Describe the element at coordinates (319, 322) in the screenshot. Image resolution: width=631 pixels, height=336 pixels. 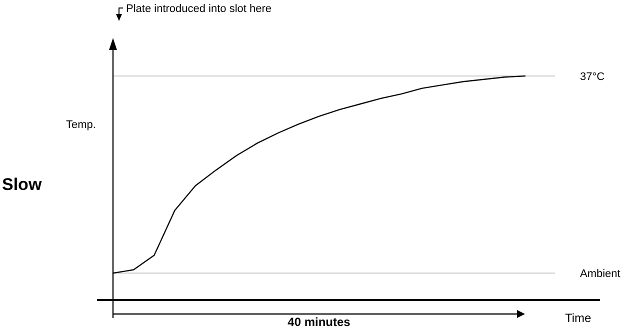
I see `text: 40 minutes` at that location.